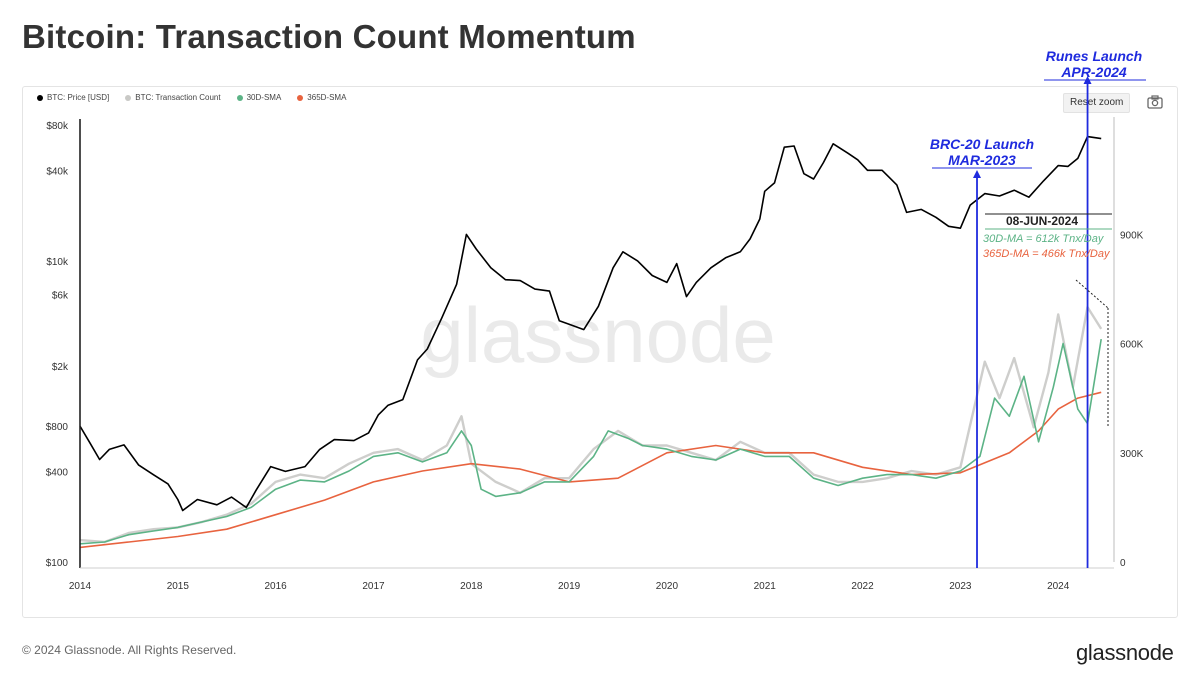 The width and height of the screenshot is (1200, 690). What do you see at coordinates (329, 36) in the screenshot?
I see `page-title: Bitcoin: Transaction Count Momentum` at bounding box center [329, 36].